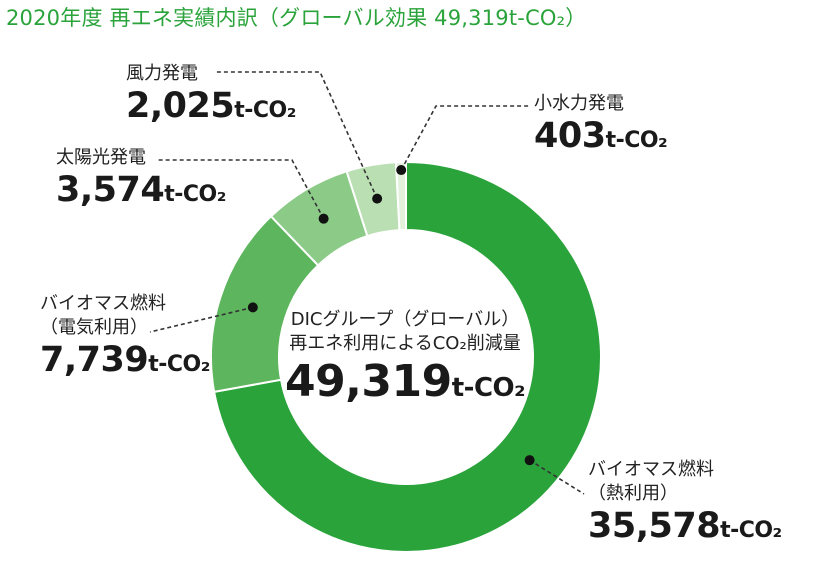 The width and height of the screenshot is (824, 563). I want to click on label-solar: 太陽光発電 3,574t-CO₂, so click(141, 180).